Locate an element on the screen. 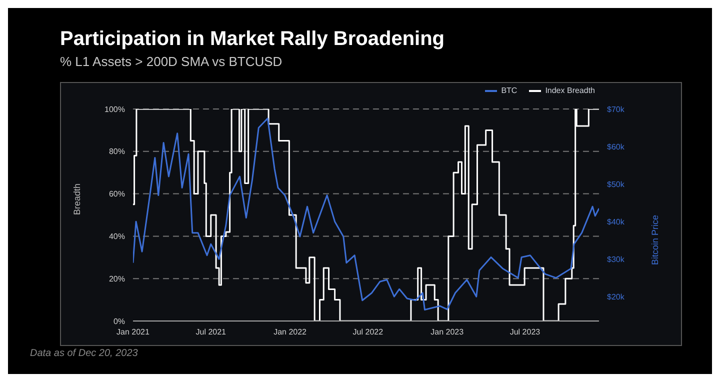 The image size is (720, 382). text: Data as of Dec 20, 2023 is located at coordinates (84, 353).